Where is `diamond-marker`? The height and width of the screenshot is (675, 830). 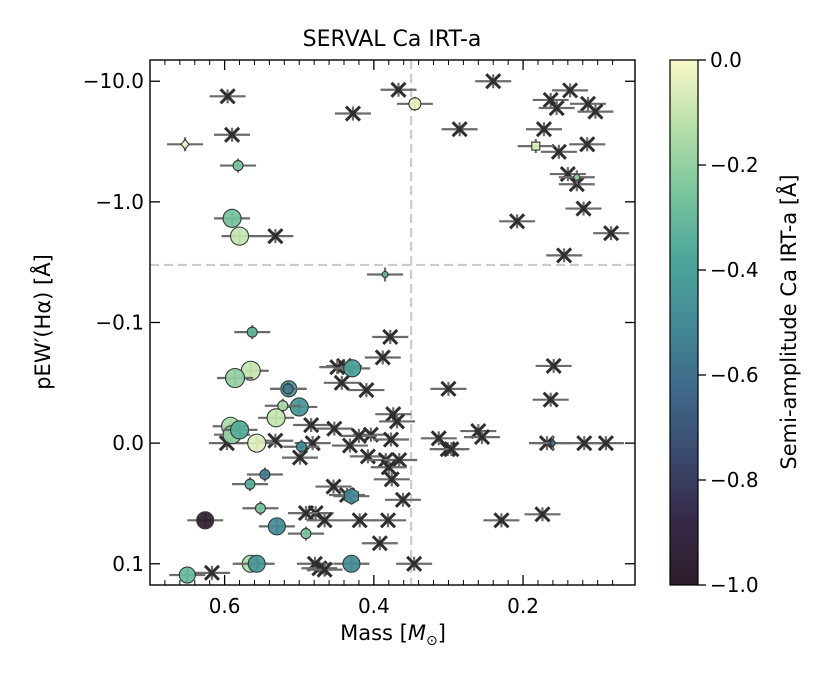
diamond-marker is located at coordinates (185, 144).